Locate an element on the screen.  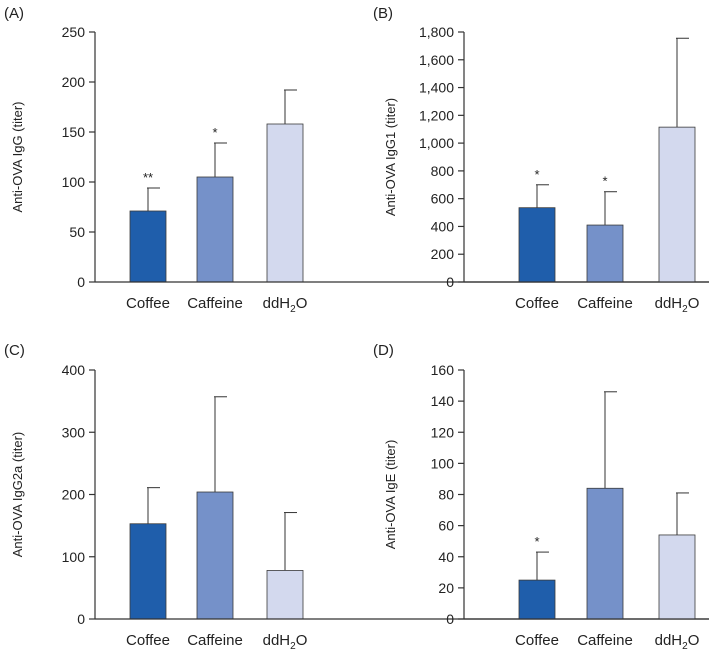
y-axis-title: Anti-OVA IgG1 (titer) is located at coordinates (390, 157).